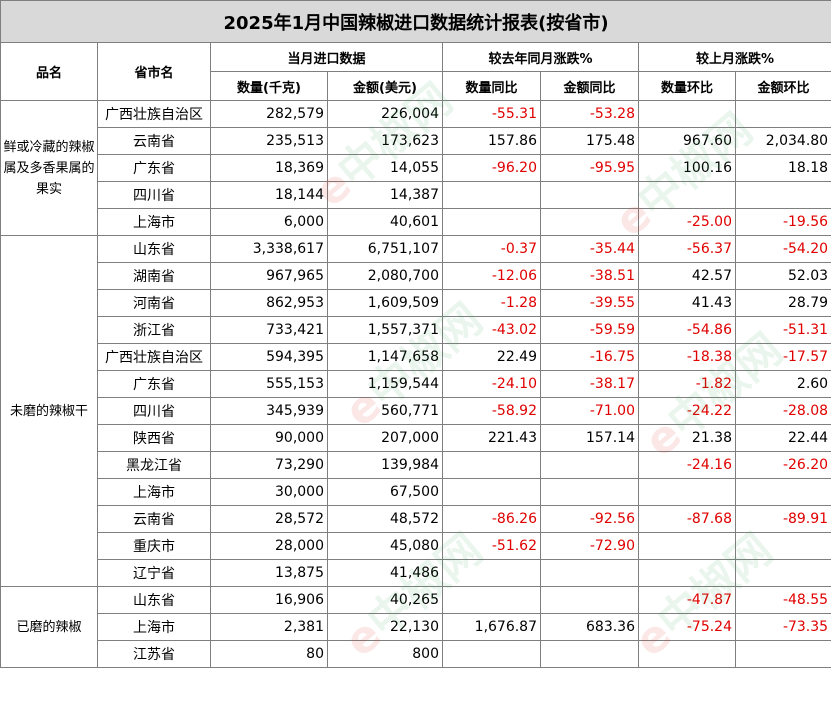  What do you see at coordinates (154, 654) in the screenshot?
I see `province-cell: 江苏省` at bounding box center [154, 654].